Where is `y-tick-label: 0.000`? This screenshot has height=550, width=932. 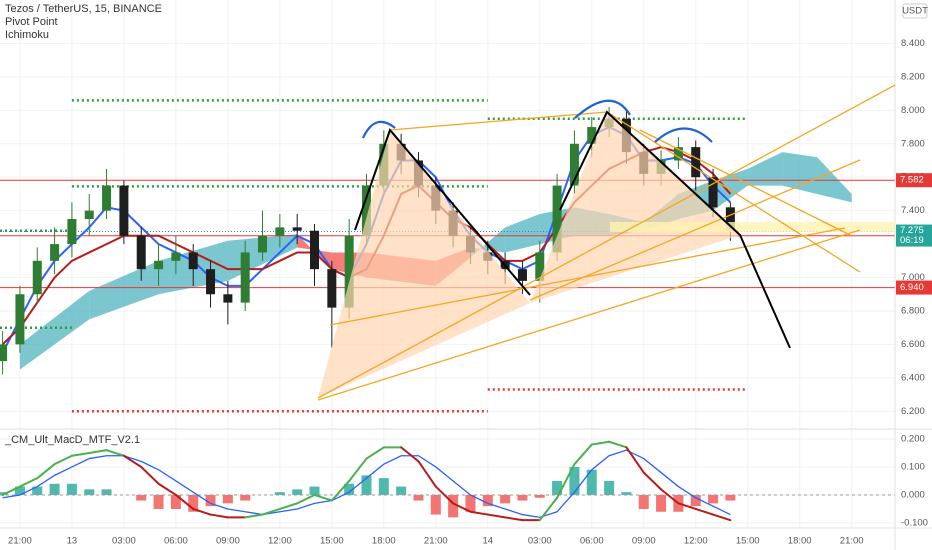 y-tick-label: 0.000 is located at coordinates (913, 494).